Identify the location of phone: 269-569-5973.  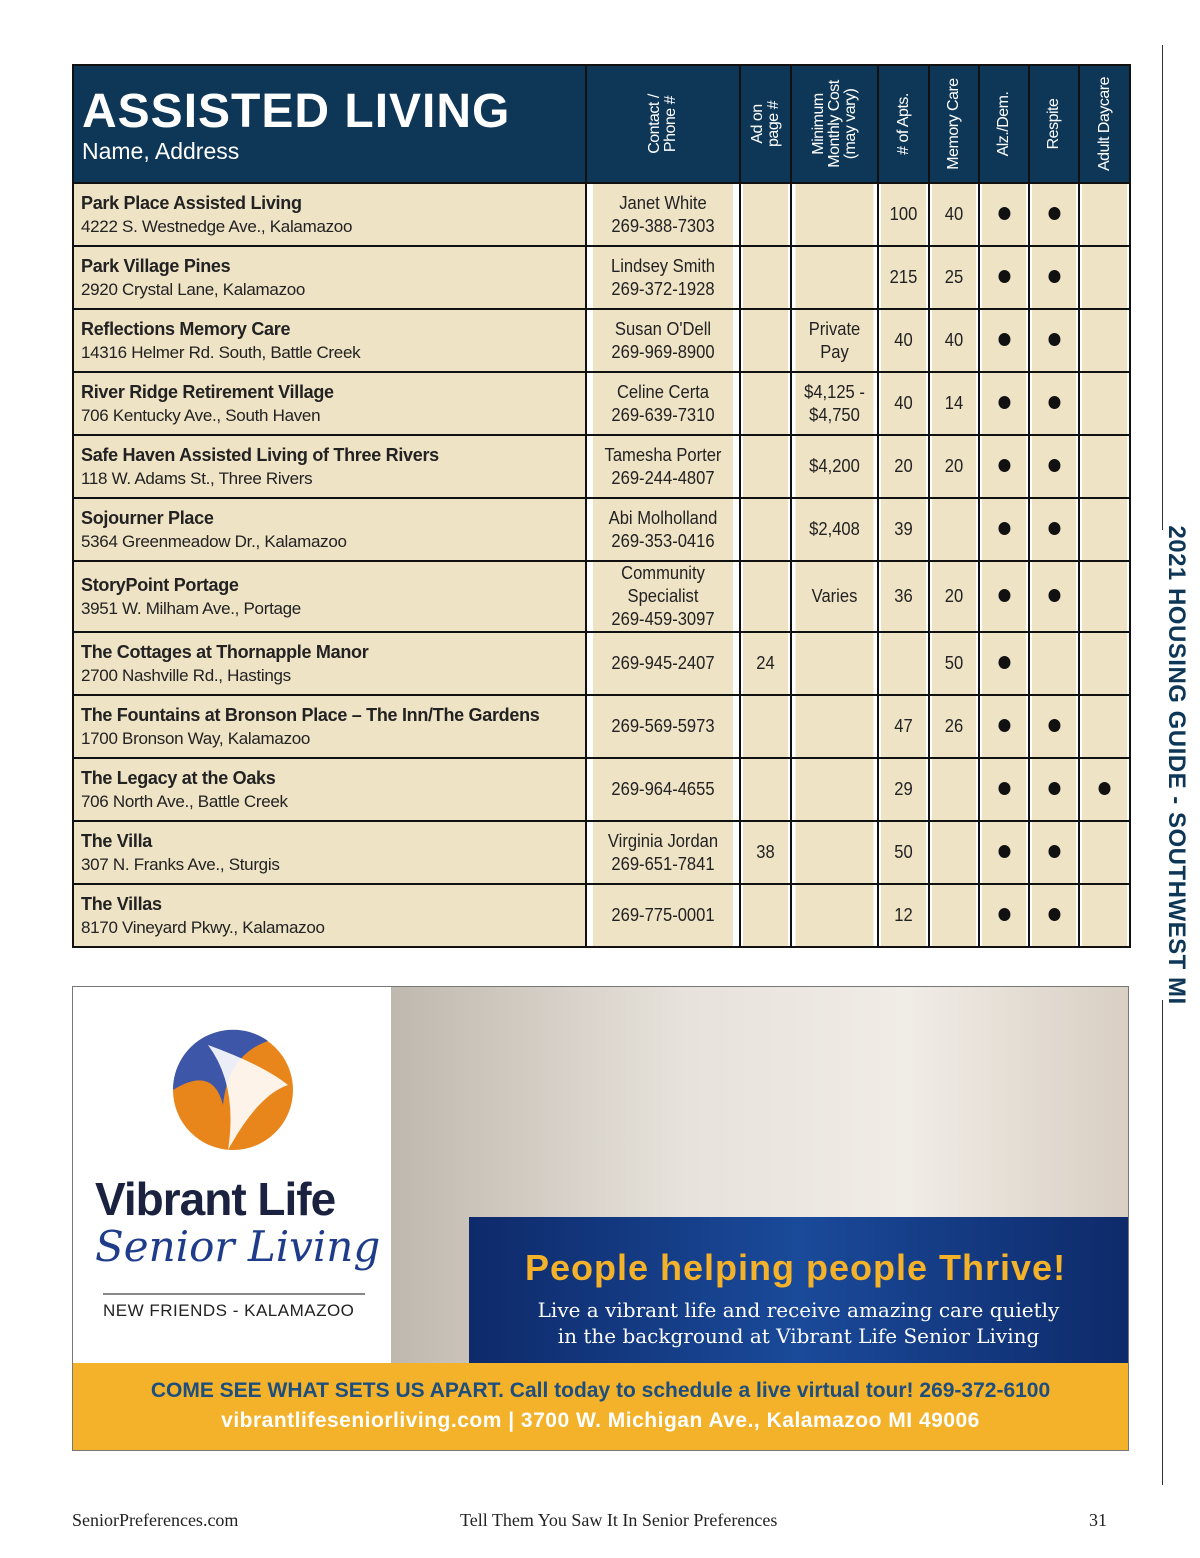
(663, 726).